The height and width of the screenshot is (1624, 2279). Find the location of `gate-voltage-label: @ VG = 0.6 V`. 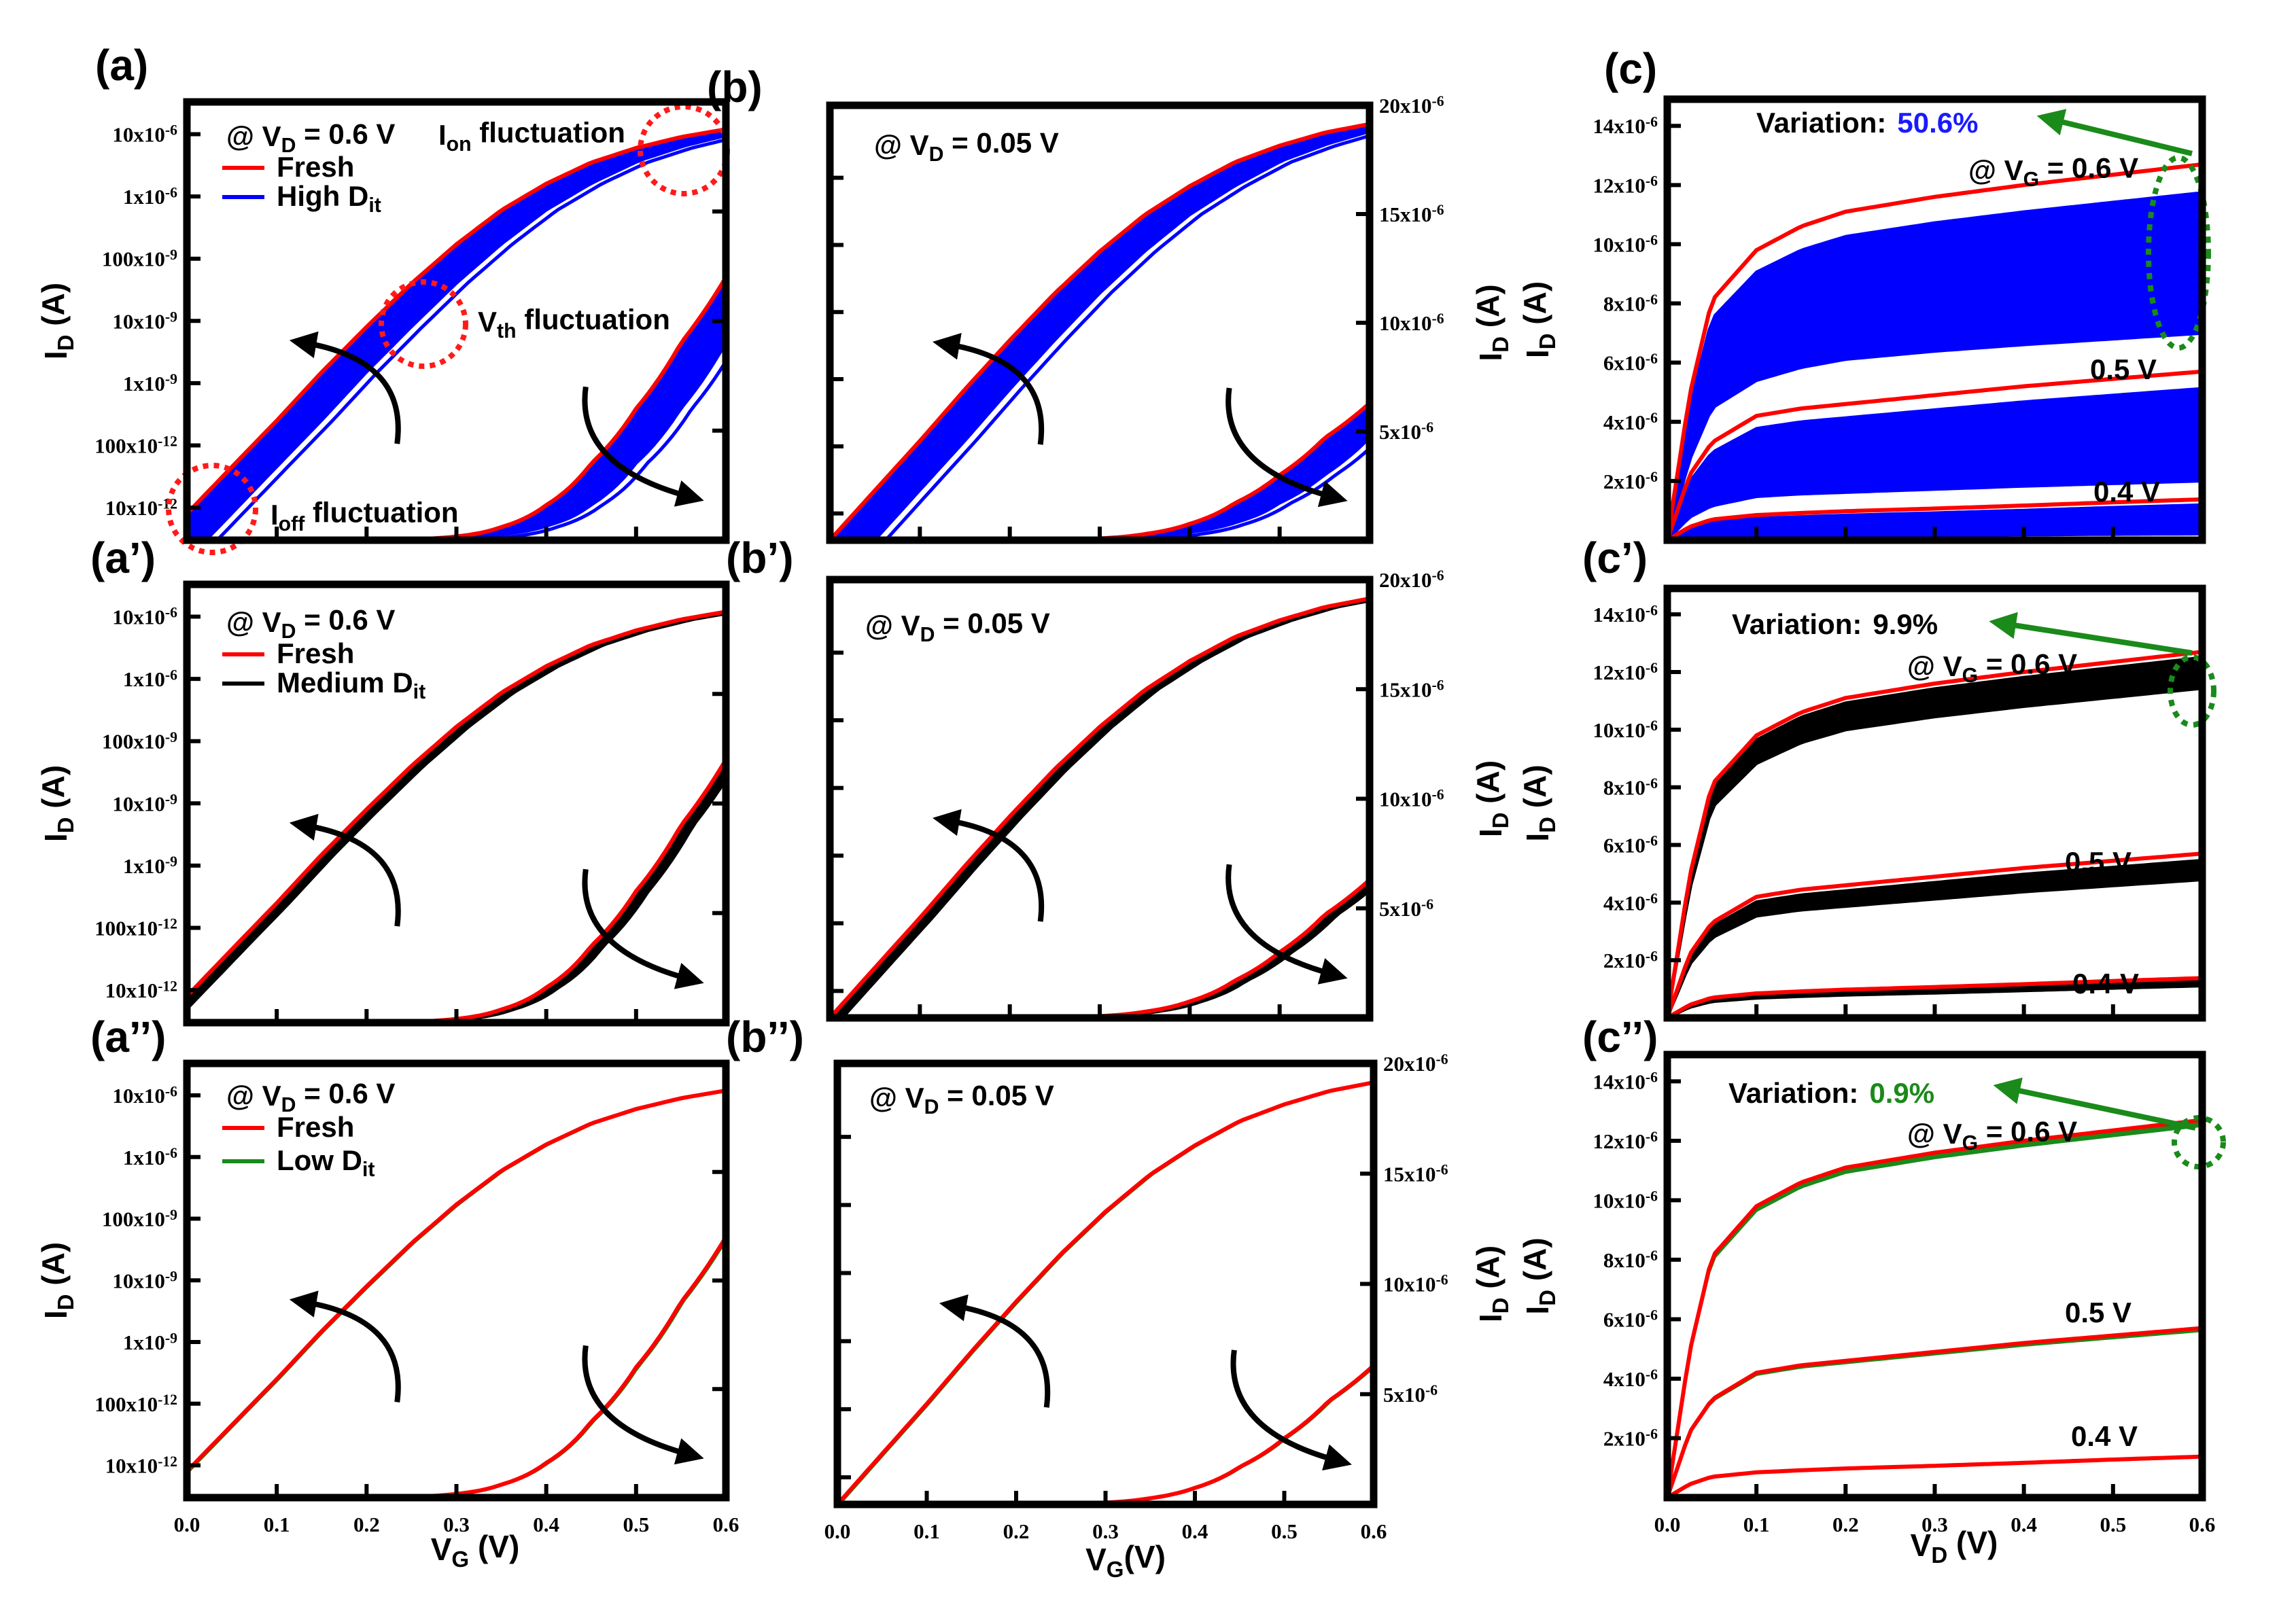

gate-voltage-label: @ VG = 0.6 V is located at coordinates (2053, 171).